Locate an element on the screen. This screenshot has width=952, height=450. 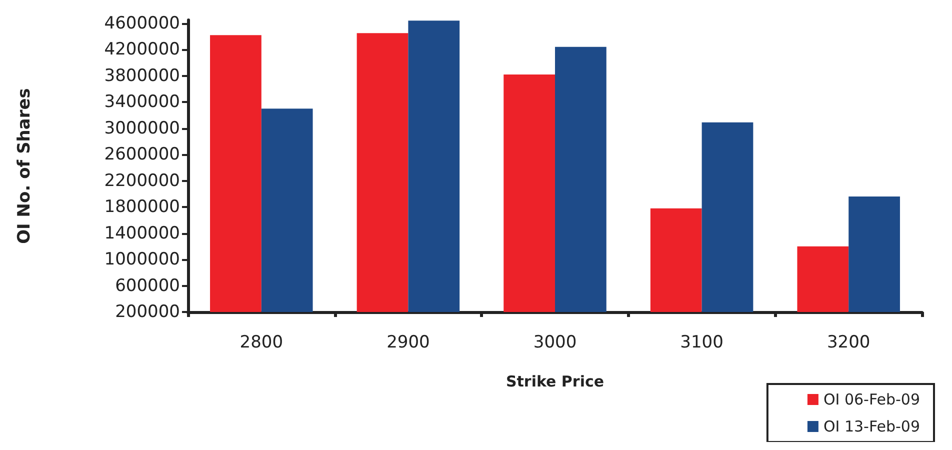
legend-label: OI 13-Feb-09 is located at coordinates (871, 427).